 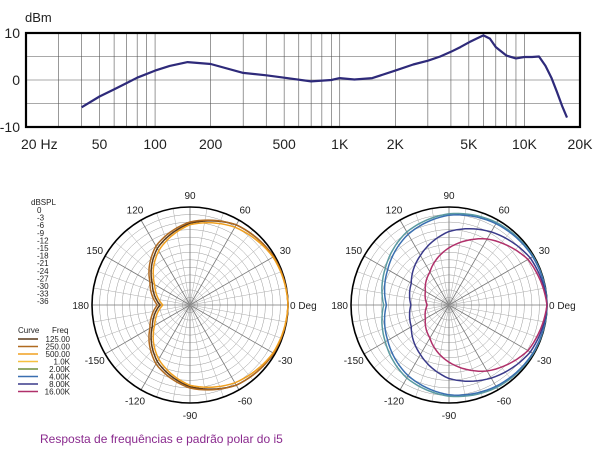 I want to click on radial-tick-label: -3, so click(x=41, y=218).